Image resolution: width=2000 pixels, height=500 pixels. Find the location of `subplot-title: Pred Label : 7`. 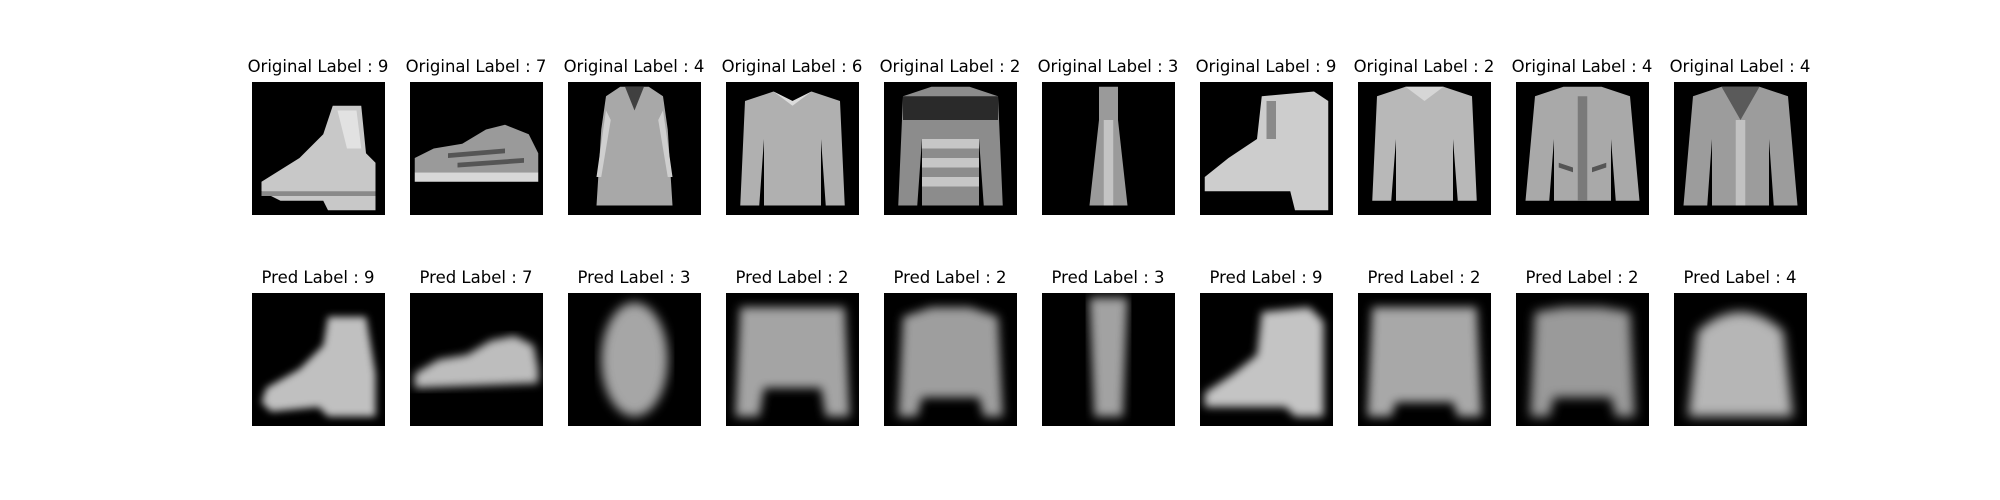

subplot-title: Pred Label : 7 is located at coordinates (476, 277).